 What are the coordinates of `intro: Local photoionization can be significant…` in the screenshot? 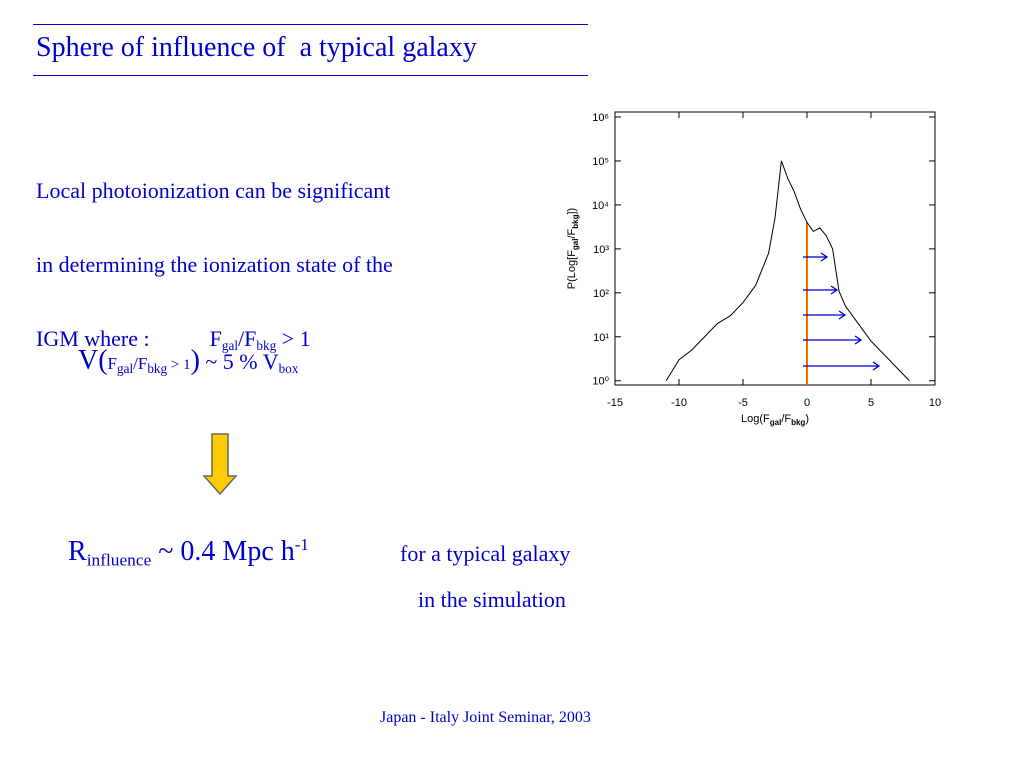 It's located at (214, 268).